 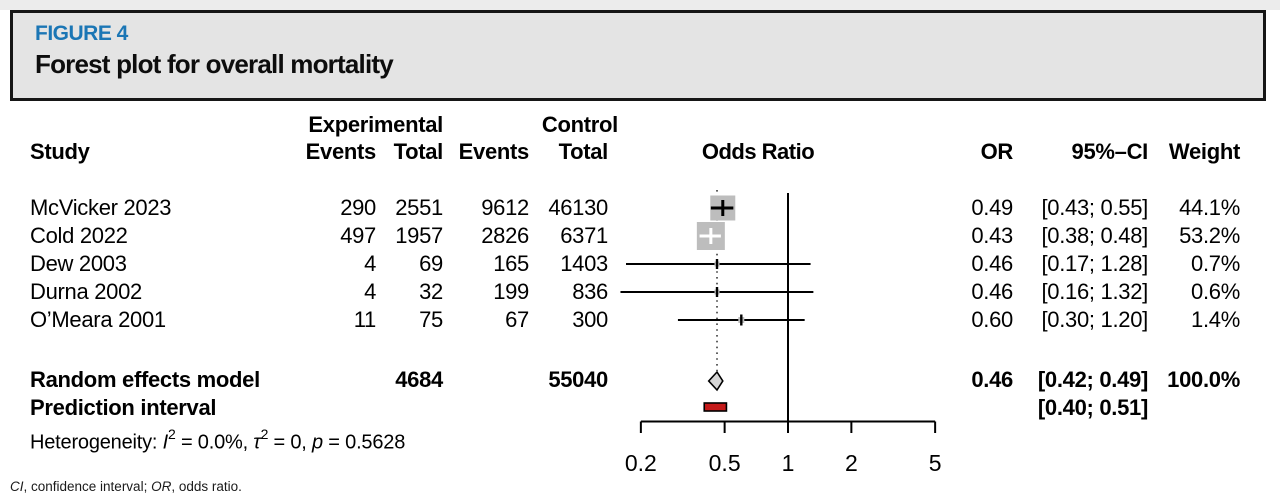 I want to click on col-study: Study, so click(x=60, y=151).